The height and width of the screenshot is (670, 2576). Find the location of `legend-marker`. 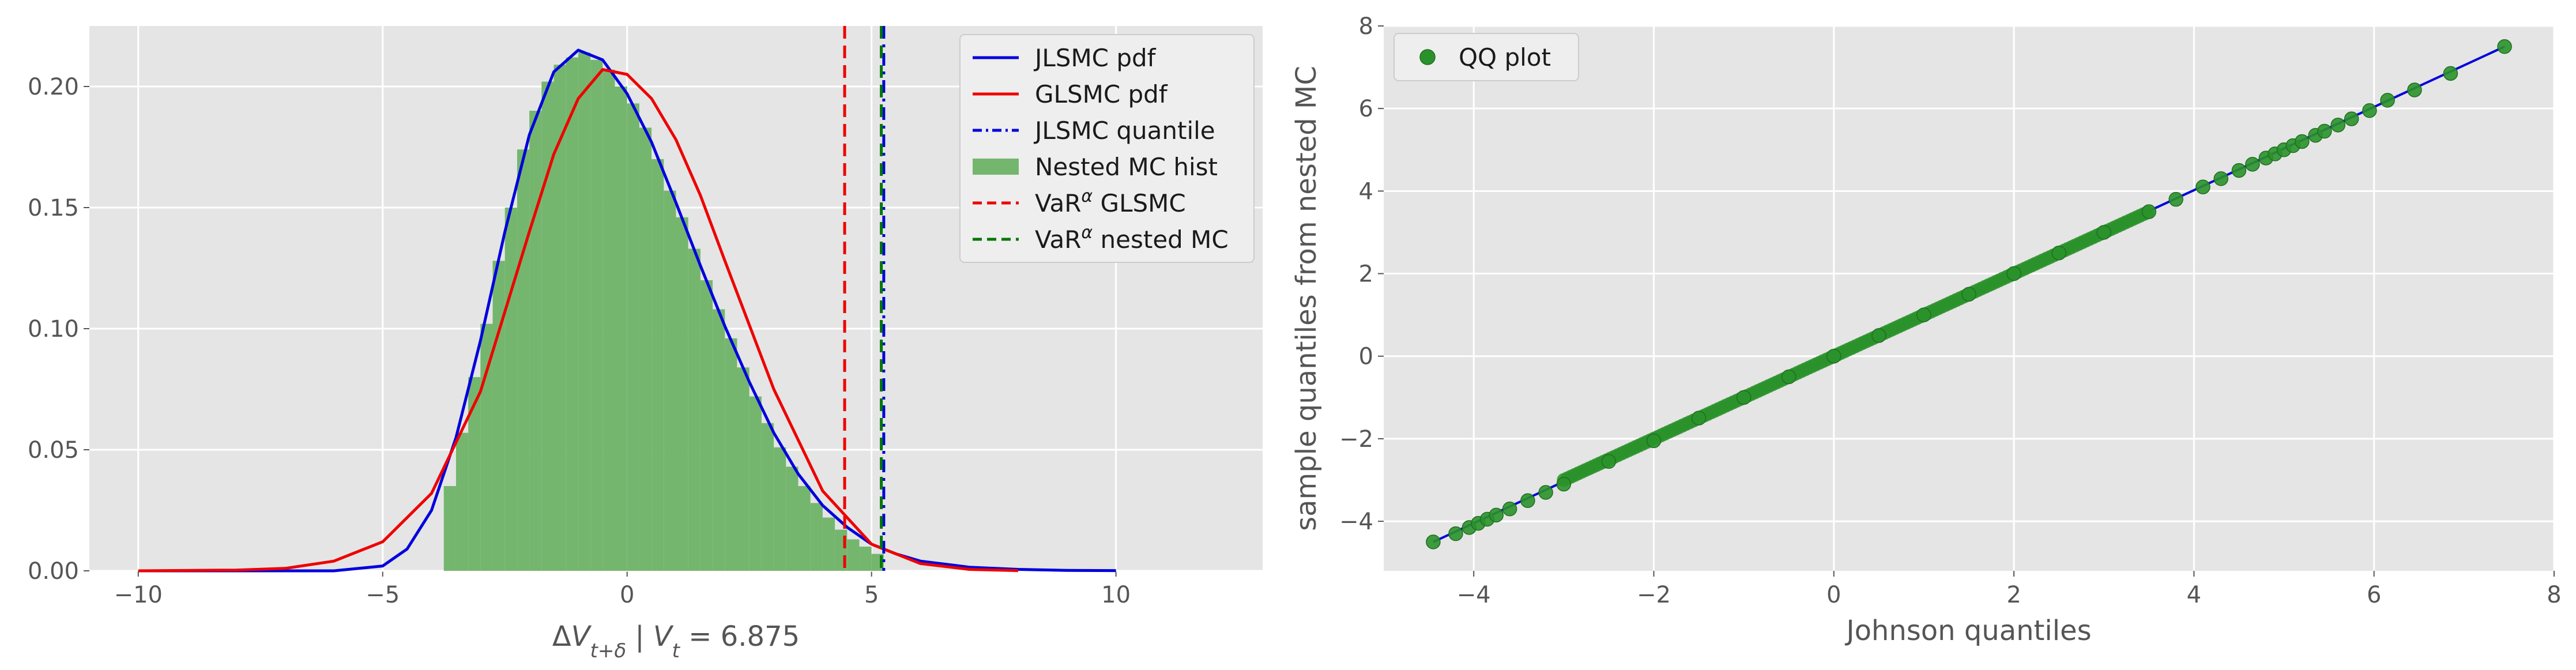

legend-marker is located at coordinates (1427, 57).